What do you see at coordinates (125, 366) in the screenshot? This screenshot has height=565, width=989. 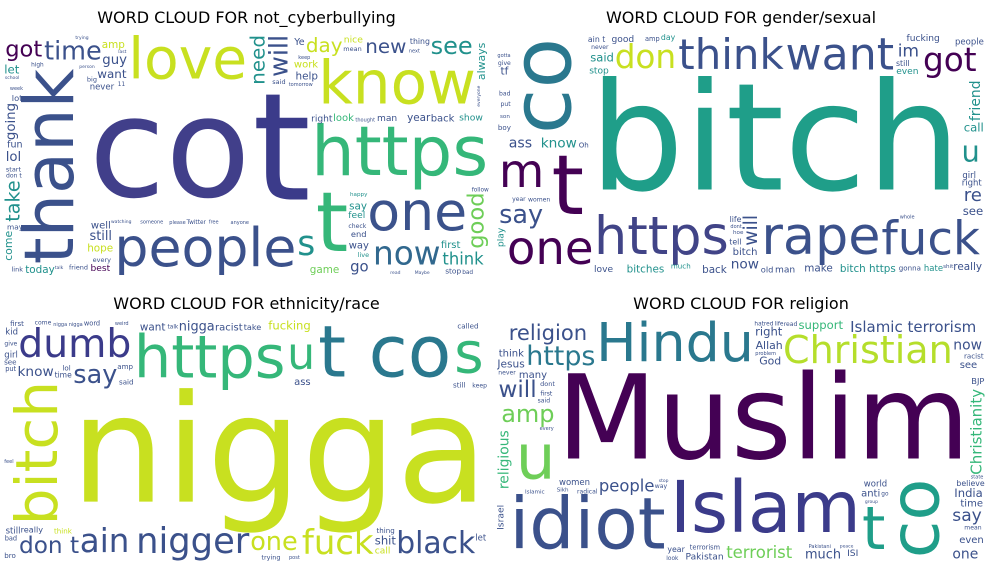 I see `word-amp: amp` at bounding box center [125, 366].